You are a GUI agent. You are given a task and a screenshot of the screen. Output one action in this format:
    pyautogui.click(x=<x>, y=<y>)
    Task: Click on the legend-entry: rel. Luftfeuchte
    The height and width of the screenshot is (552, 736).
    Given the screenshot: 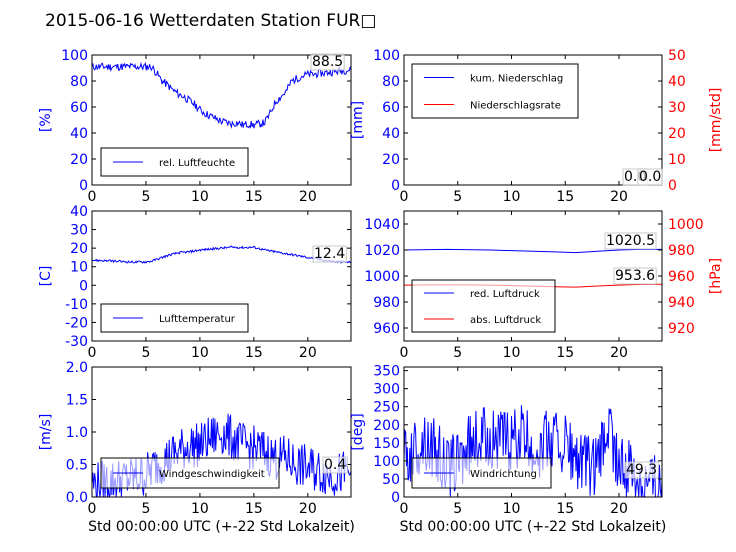 What is the action you would take?
    pyautogui.click(x=197, y=163)
    